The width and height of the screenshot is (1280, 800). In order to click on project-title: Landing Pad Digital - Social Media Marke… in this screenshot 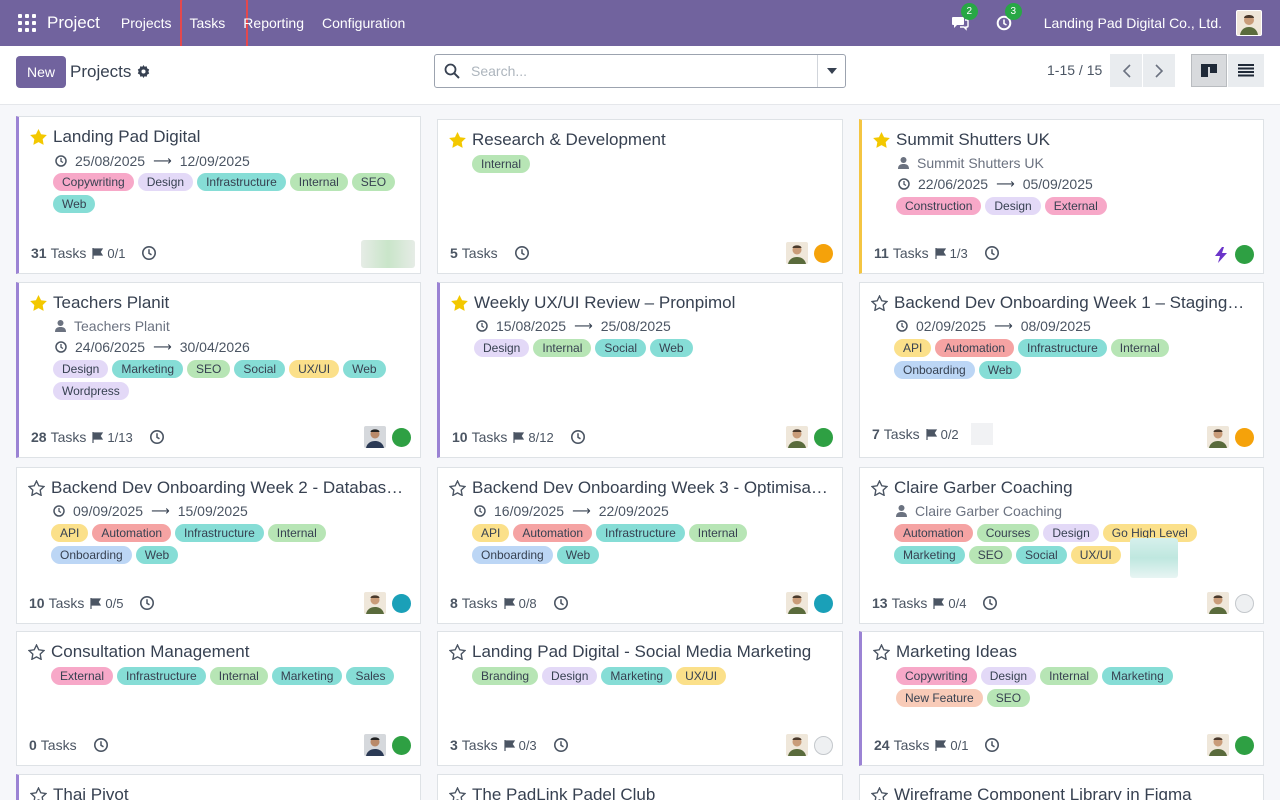, I will do `click(642, 651)`.